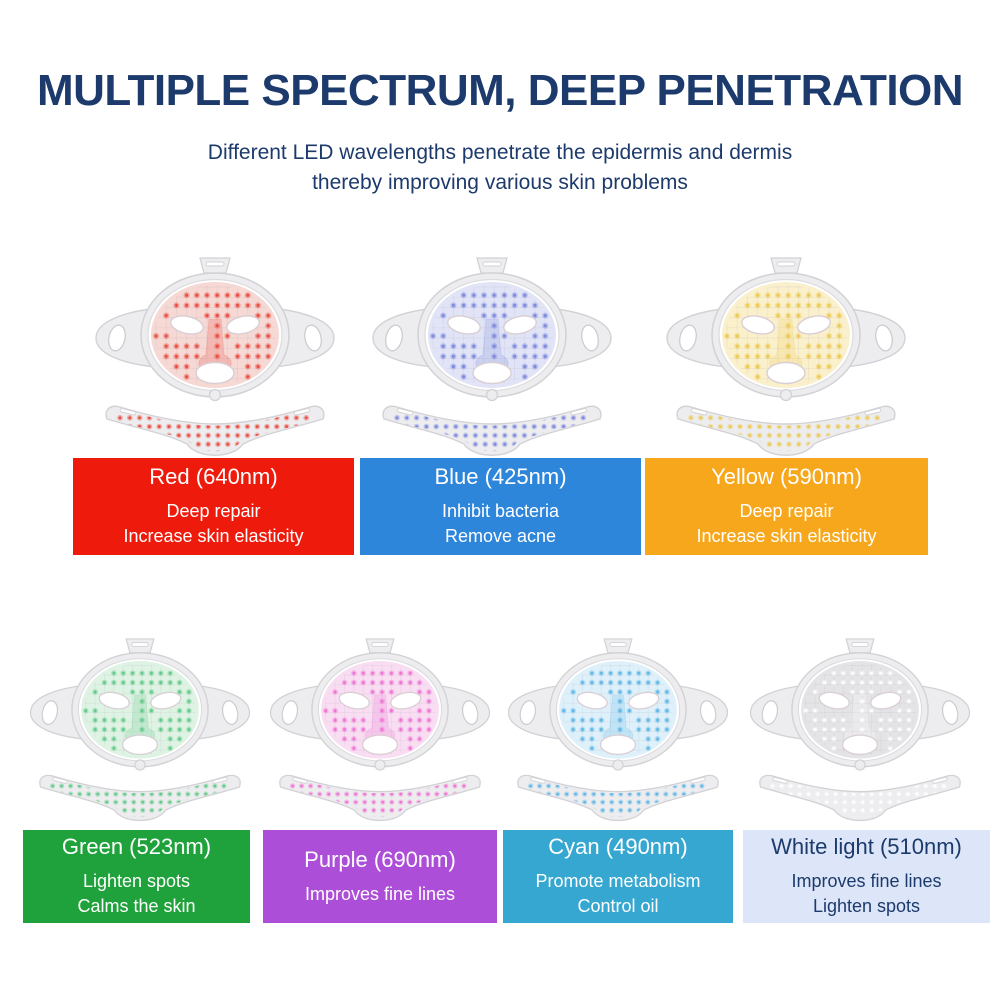  I want to click on mask-red-illustration, so click(215, 357).